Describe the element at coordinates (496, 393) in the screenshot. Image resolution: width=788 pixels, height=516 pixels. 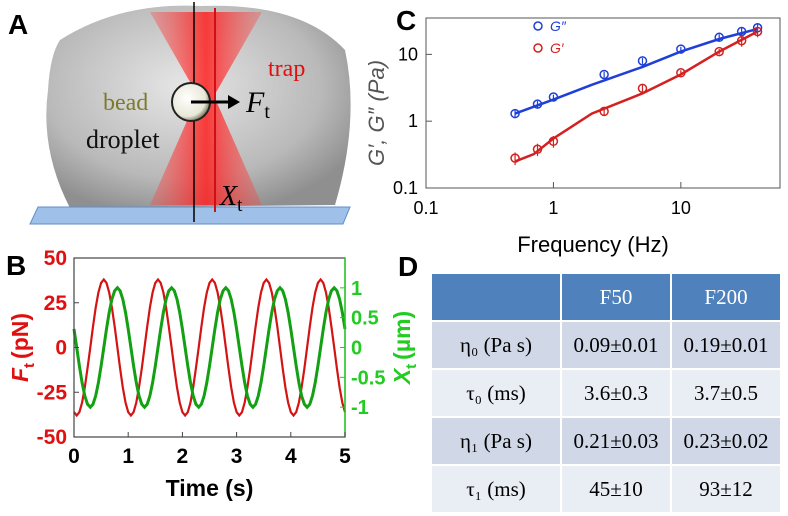
I see `row-label: τ₀ (ms)` at that location.